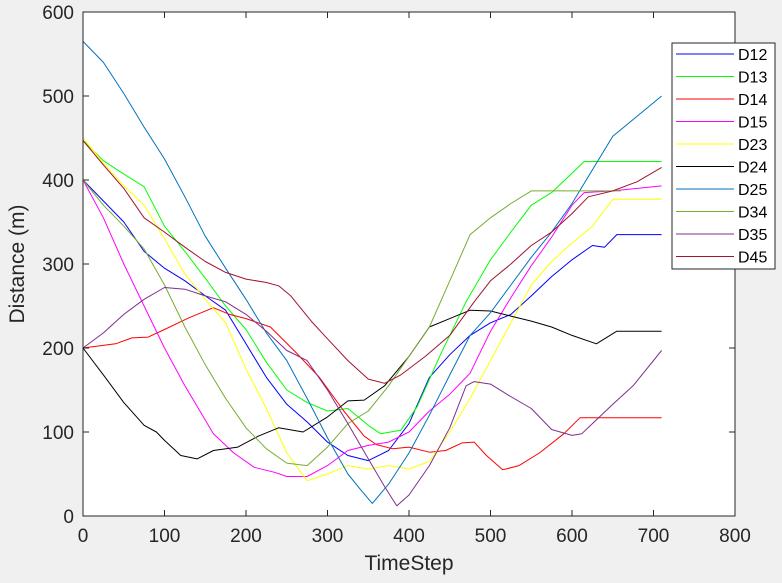 This screenshot has width=782, height=583. I want to click on y-tick-label: 400, so click(58, 181).